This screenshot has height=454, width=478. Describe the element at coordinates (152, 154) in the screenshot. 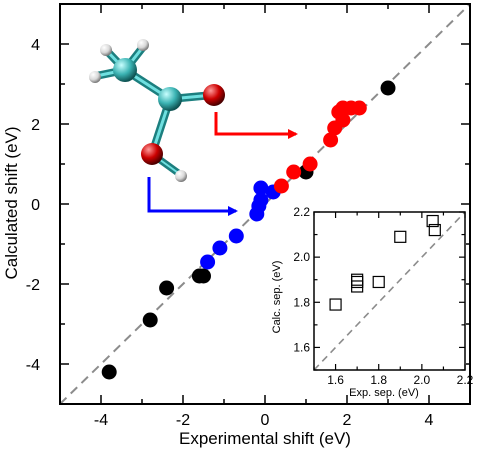

I see `hydroxyl-oxygen-atom` at that location.